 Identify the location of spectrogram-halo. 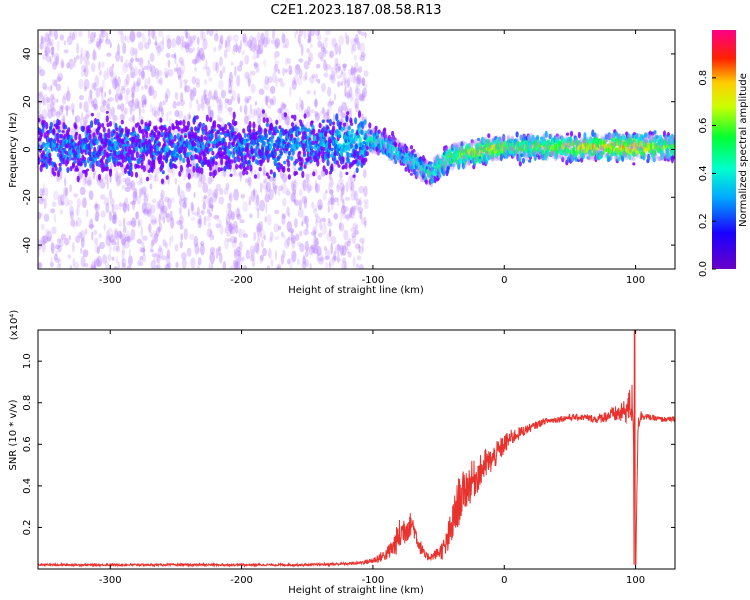
(503, 139).